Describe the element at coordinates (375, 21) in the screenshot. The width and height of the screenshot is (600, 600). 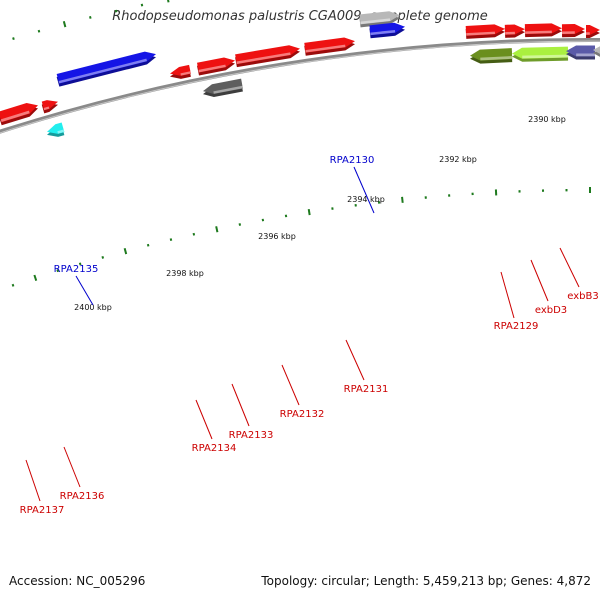
I see `gene-arrow-rpa2130-block` at that location.